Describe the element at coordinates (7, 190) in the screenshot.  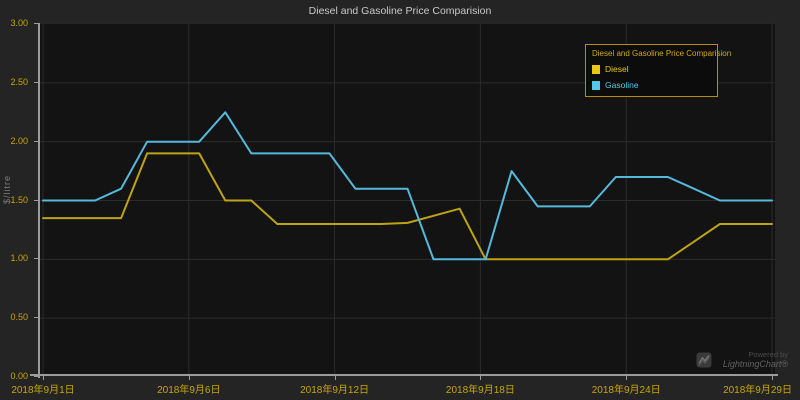
I see `y-axis-title: $/litre` at that location.